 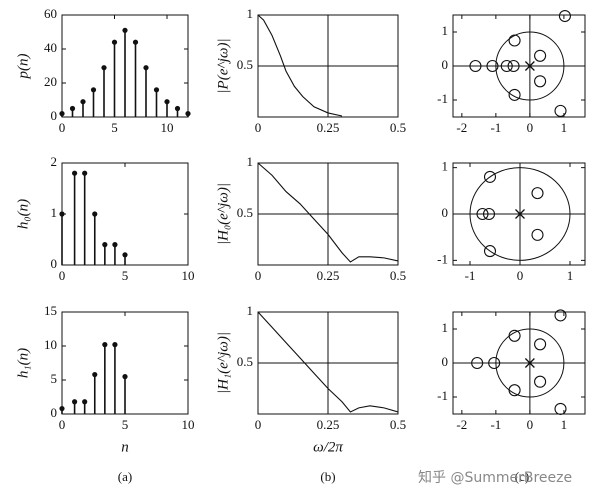 I want to click on y-axis-label: |H₁(e^jω)|, so click(x=223, y=363).